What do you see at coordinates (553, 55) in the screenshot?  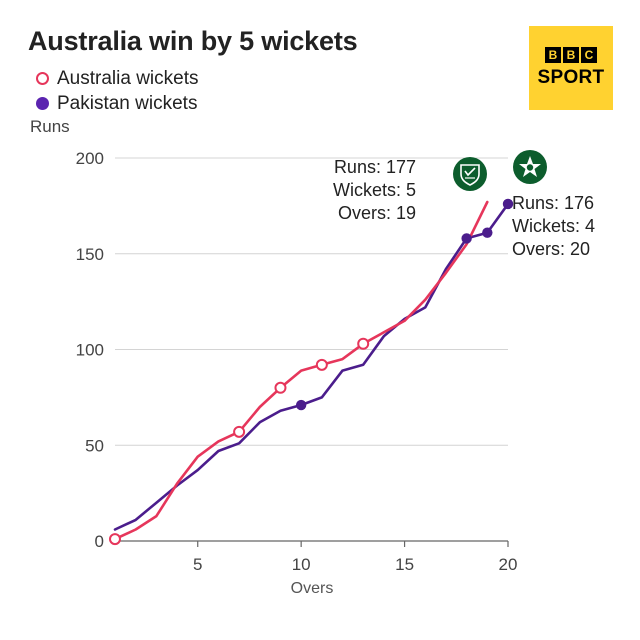 I see `bbc-letter-1: B` at bounding box center [553, 55].